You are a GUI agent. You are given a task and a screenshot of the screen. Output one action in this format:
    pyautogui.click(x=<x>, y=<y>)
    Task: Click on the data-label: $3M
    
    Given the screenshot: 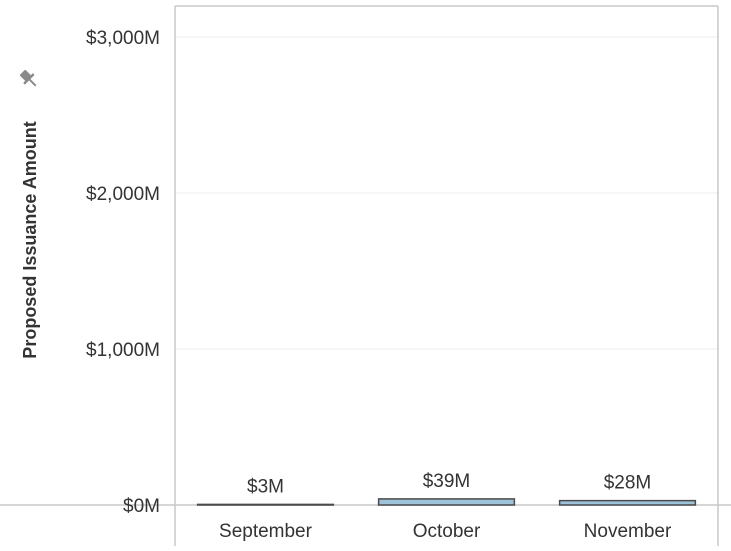 What is the action you would take?
    pyautogui.click(x=265, y=486)
    